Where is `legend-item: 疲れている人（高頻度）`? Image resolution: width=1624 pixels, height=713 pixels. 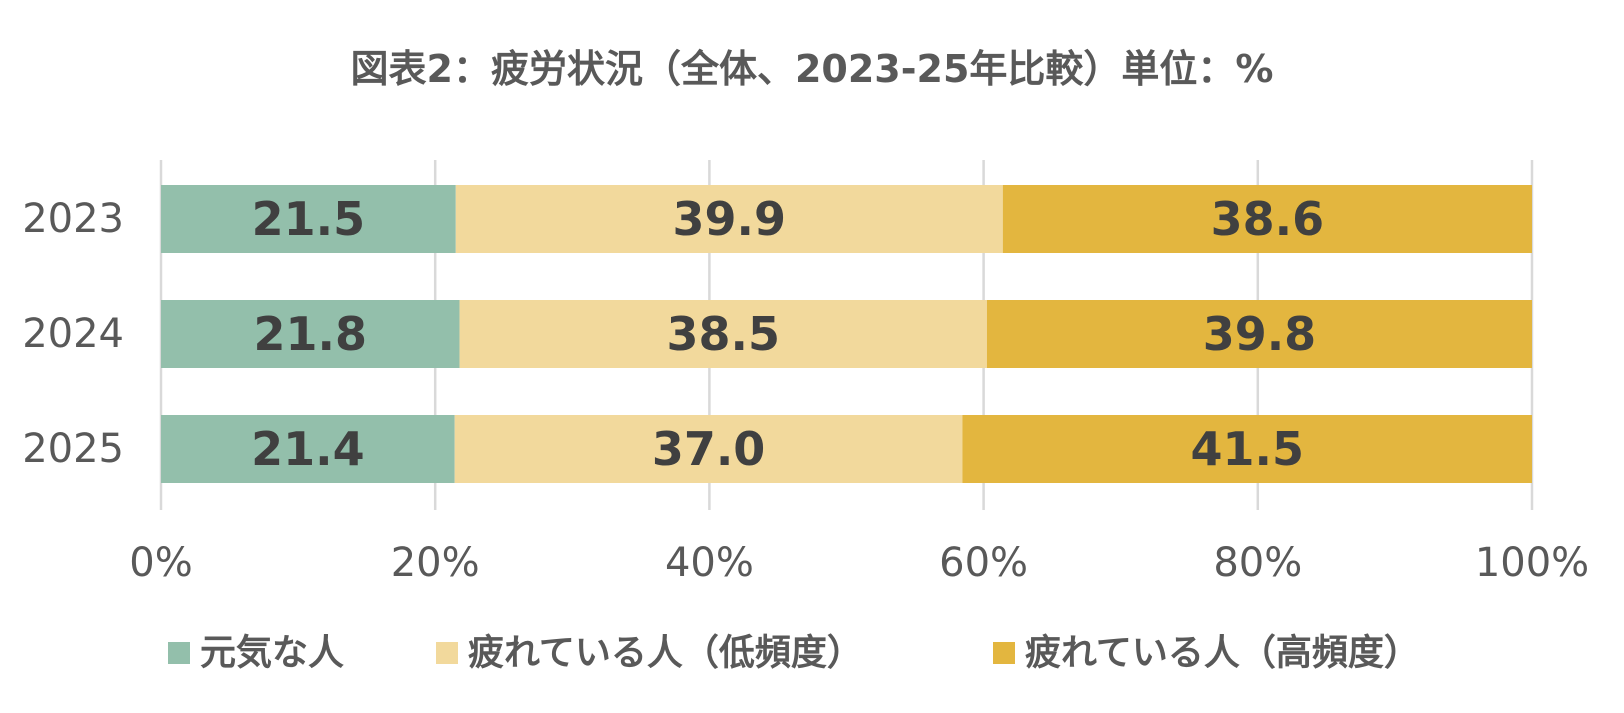 legend-item: 疲れている人（高頻度） is located at coordinates (1206, 653).